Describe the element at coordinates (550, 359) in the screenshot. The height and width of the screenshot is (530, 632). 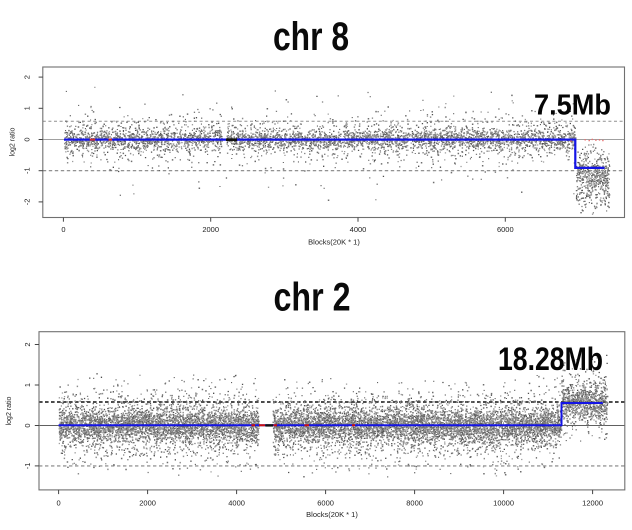
I see `svg-text: 18.28Mb` at that location.